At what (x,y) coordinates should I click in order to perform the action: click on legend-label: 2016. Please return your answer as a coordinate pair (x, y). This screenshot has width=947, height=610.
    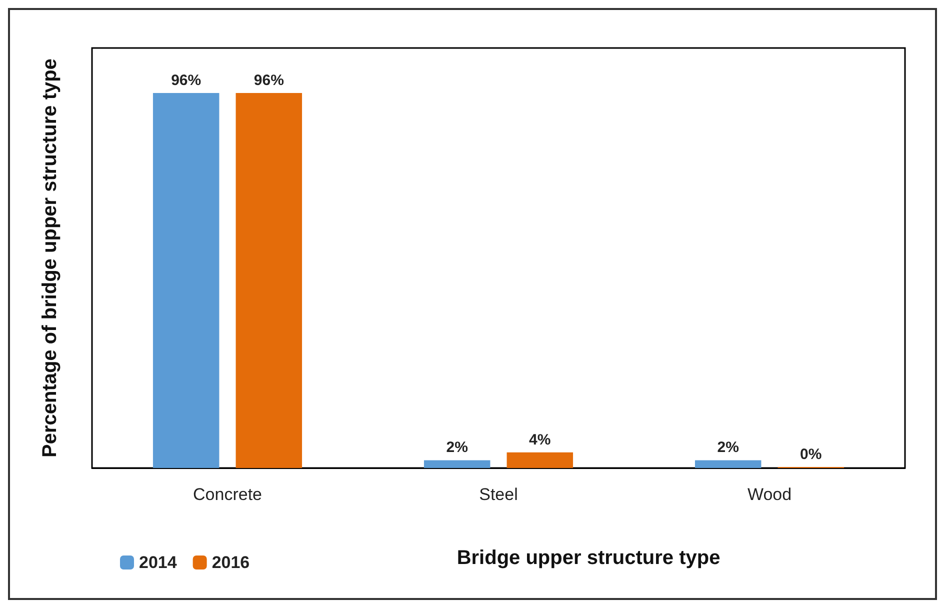
    Looking at the image, I should click on (231, 562).